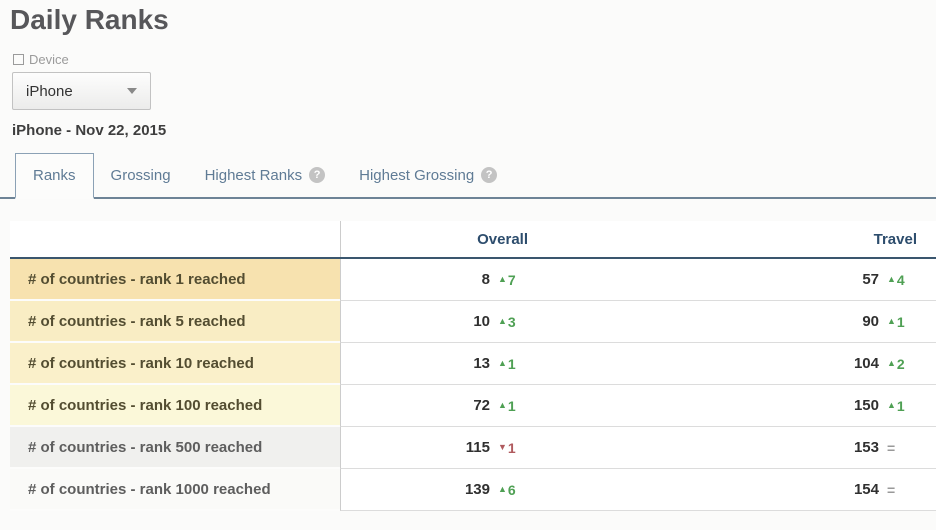 This screenshot has width=936, height=530. Describe the element at coordinates (866, 405) in the screenshot. I see `rank-count: 150` at that location.